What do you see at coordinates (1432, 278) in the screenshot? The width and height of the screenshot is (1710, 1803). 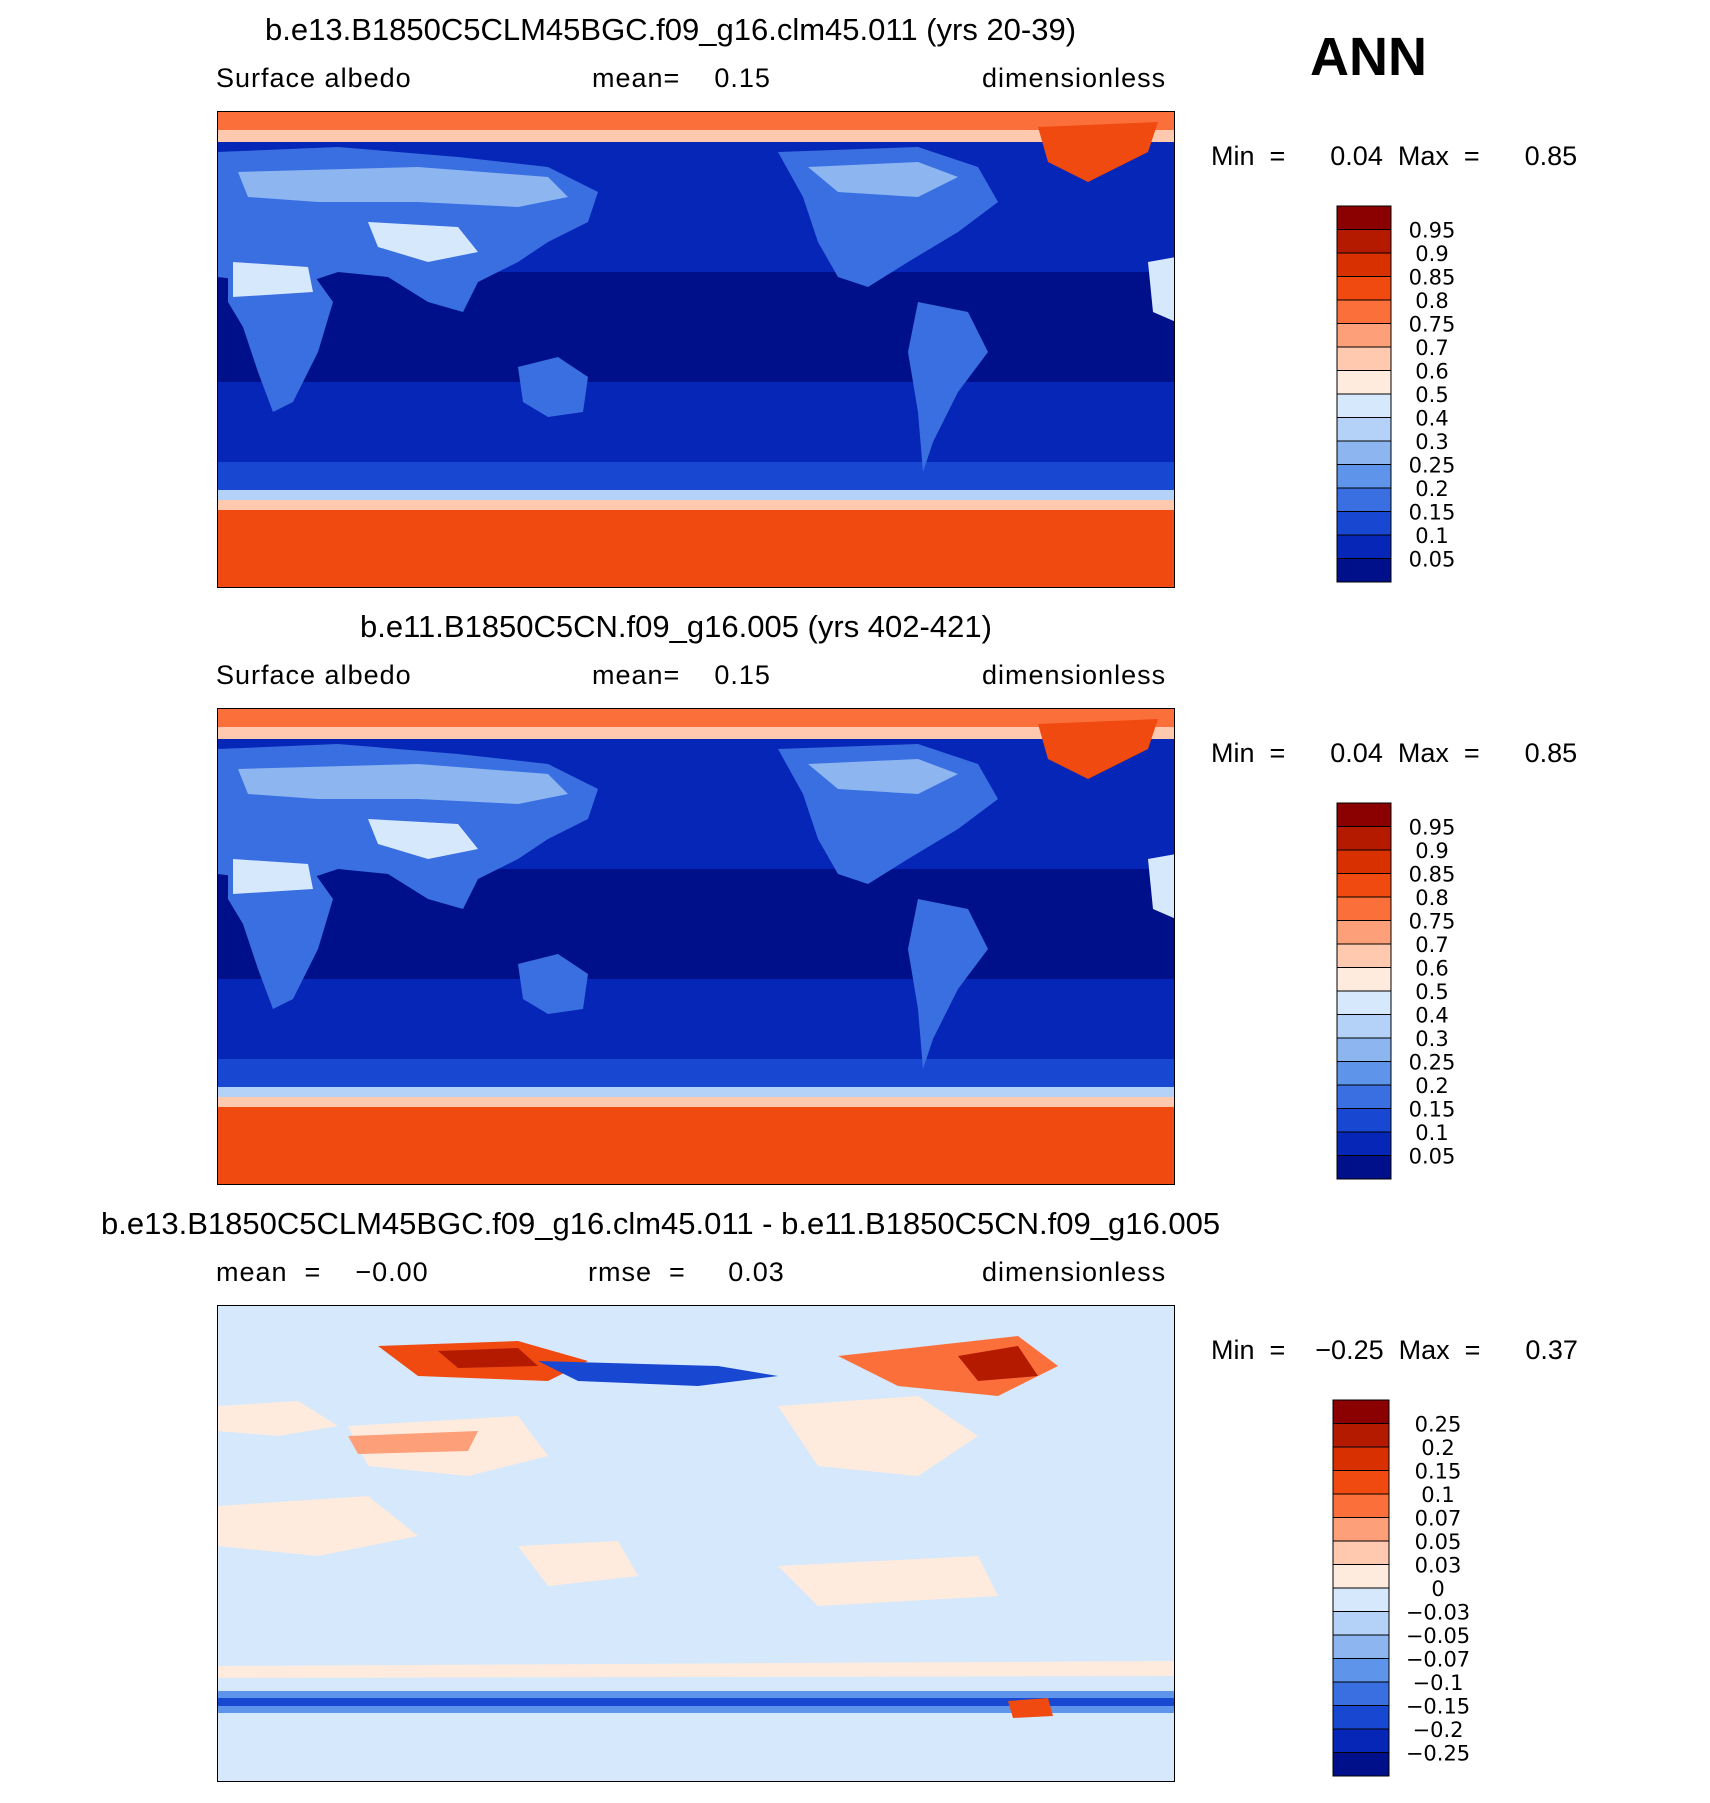 I see `panel-1-colorbar-label: 0.85` at bounding box center [1432, 278].